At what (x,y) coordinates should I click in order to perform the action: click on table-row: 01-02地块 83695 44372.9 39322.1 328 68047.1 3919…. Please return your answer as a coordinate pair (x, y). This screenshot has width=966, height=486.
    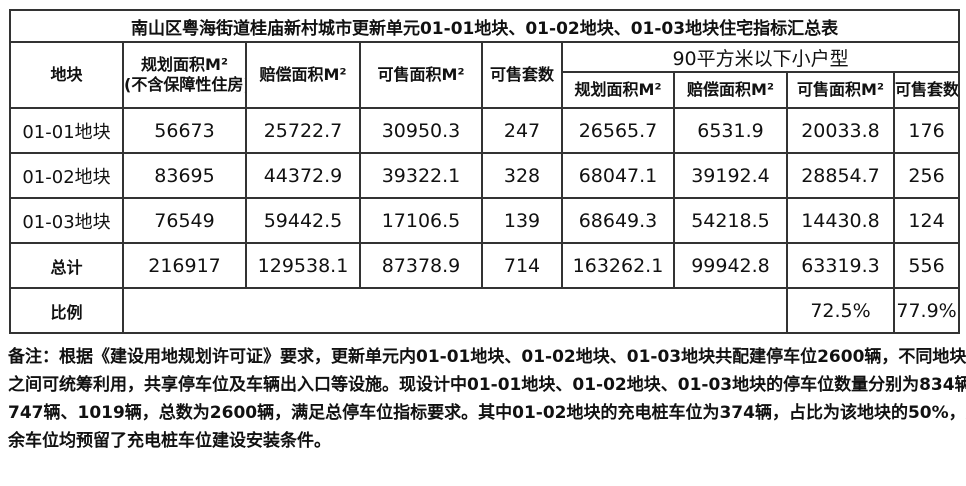
    Looking at the image, I should click on (485, 175).